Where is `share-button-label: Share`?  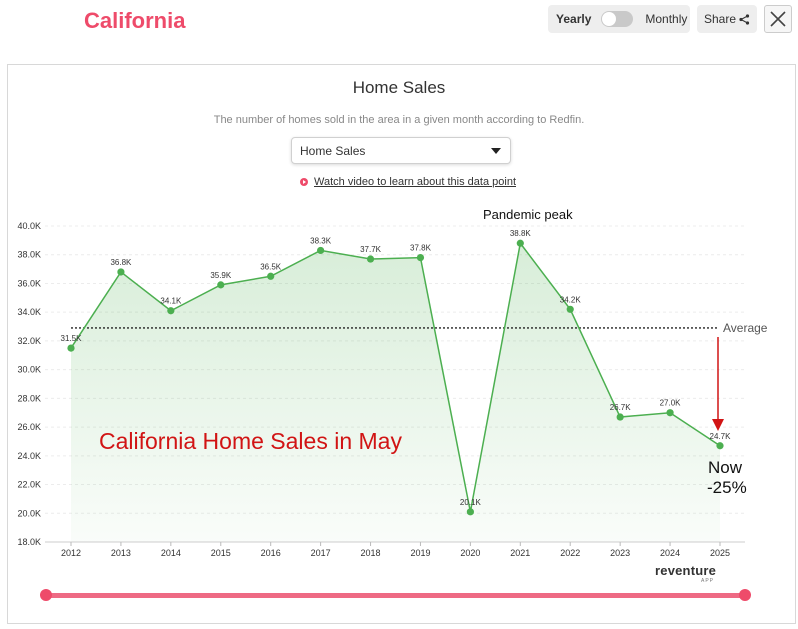 share-button-label: Share is located at coordinates (720, 19).